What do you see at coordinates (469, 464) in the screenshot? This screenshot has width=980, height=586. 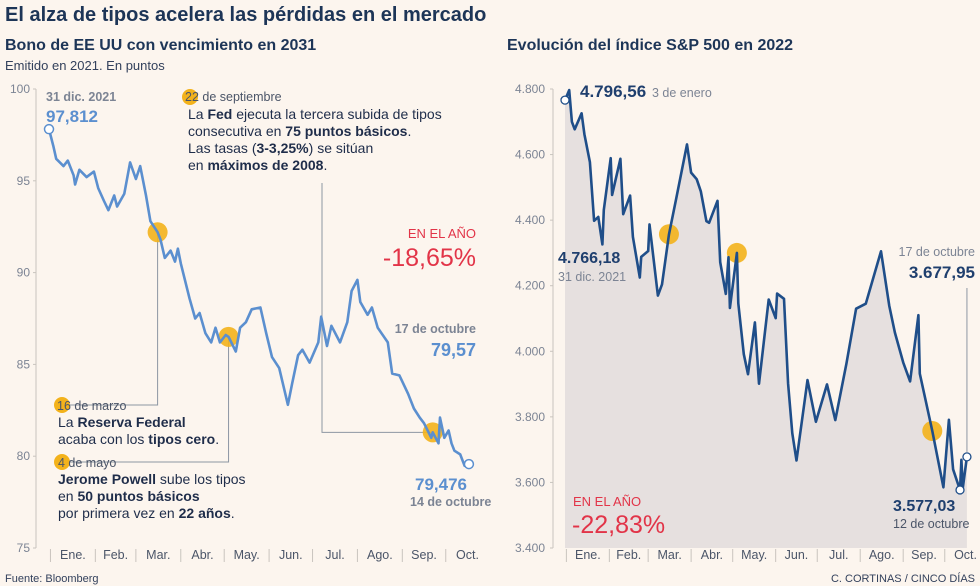 I see `bond-end-point` at bounding box center [469, 464].